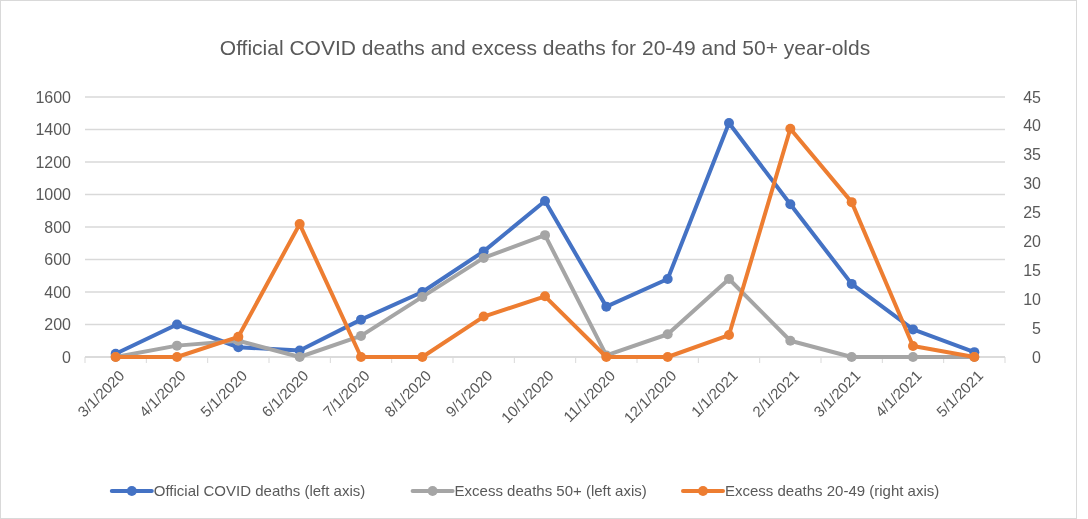 The height and width of the screenshot is (519, 1088). What do you see at coordinates (53, 195) in the screenshot?
I see `y-tick-label: 1000` at bounding box center [53, 195].